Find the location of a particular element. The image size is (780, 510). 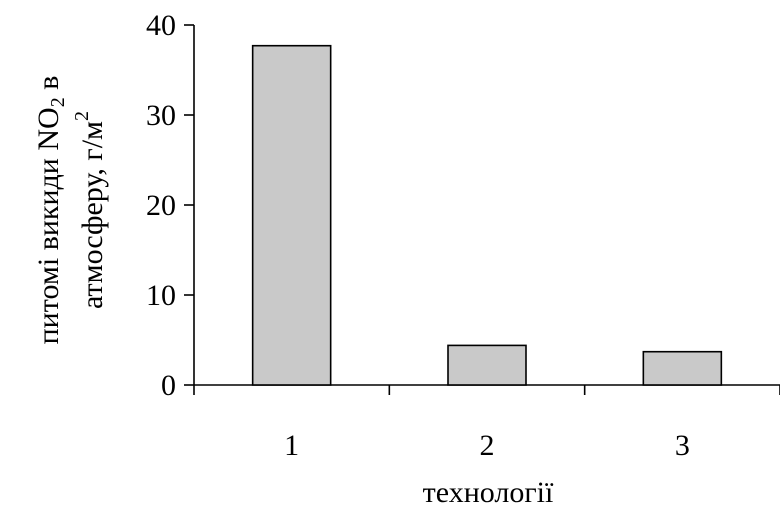

y-tick-label: 0 is located at coordinates (168, 385).